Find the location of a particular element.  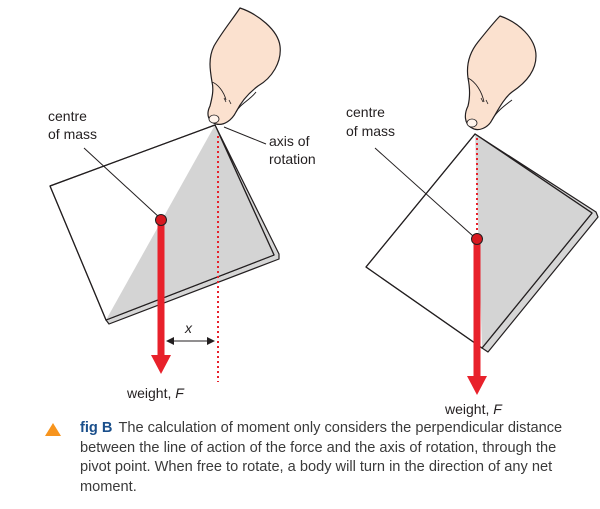

left-axis-label-line2: rotation is located at coordinates (292, 159).